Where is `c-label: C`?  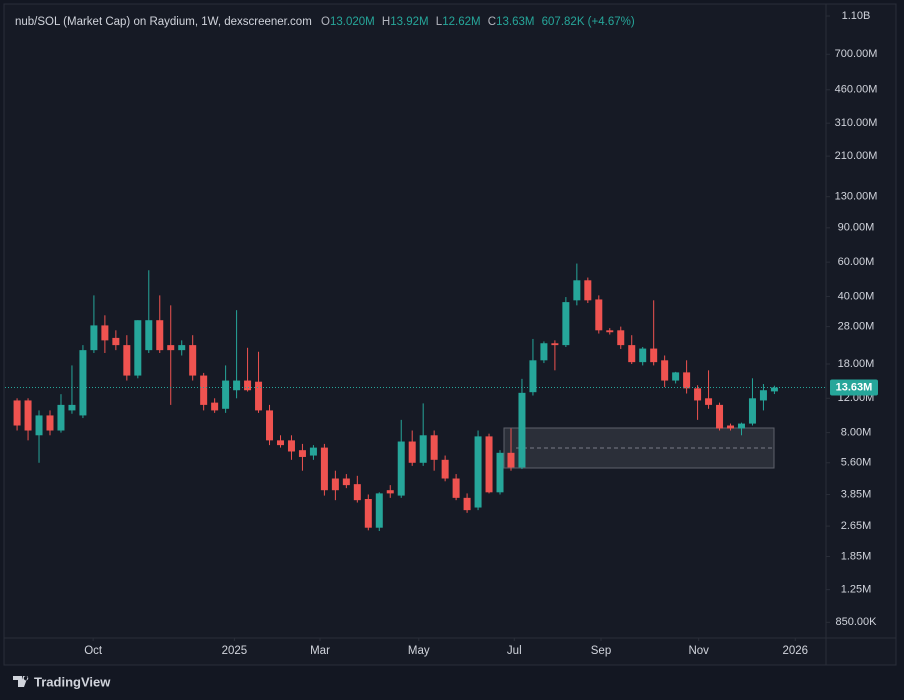 c-label: C is located at coordinates (492, 22).